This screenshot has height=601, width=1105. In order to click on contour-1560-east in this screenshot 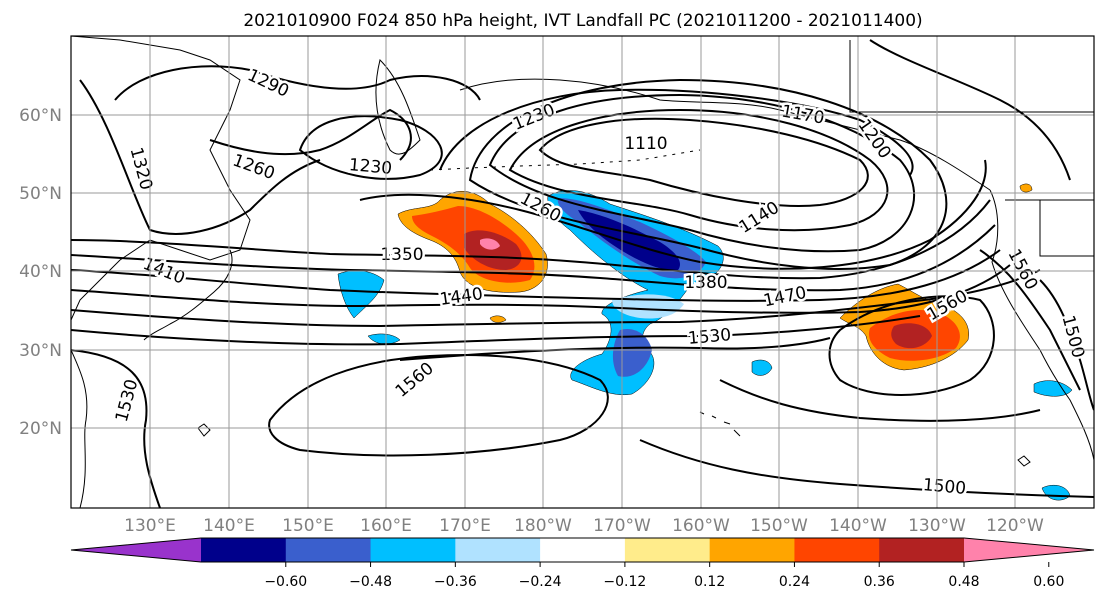, I will do `click(911, 345)`.